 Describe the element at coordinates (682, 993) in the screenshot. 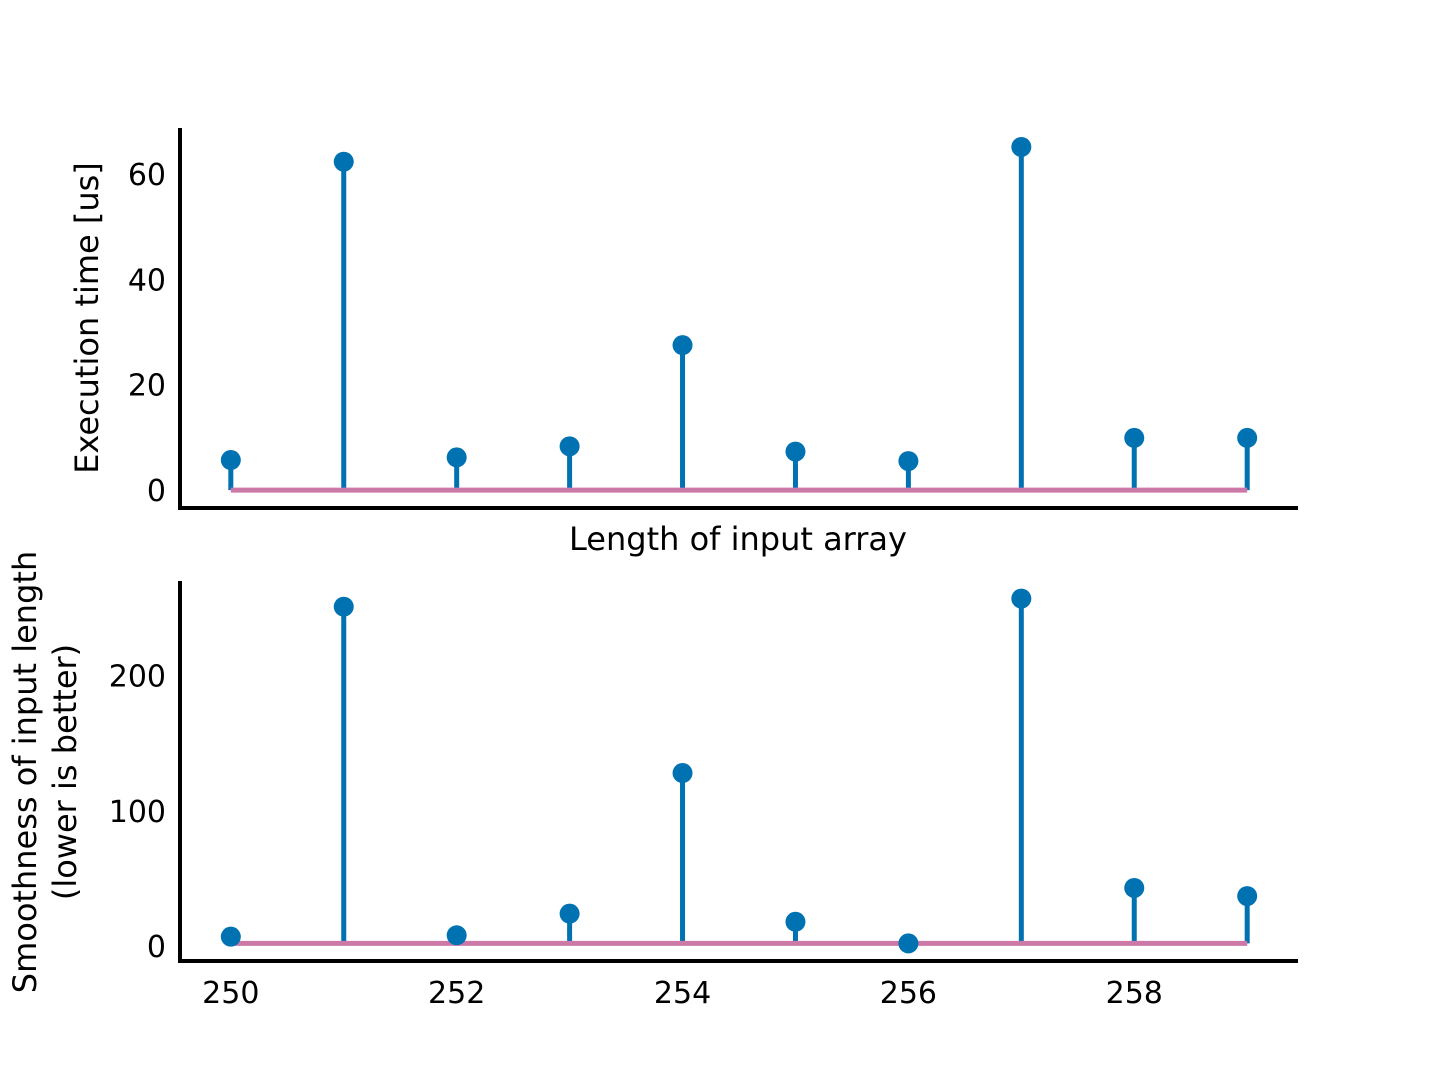

I see `x-tick-label: 254` at that location.